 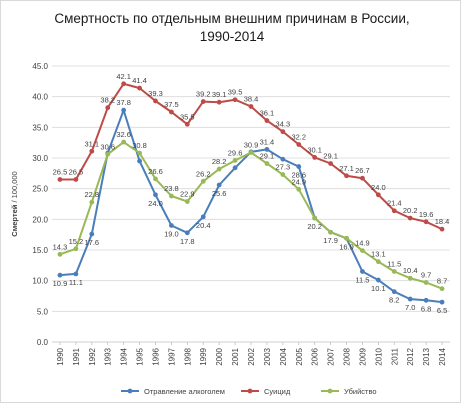 I want to click on x-tick-label: 1991, so click(x=76, y=356).